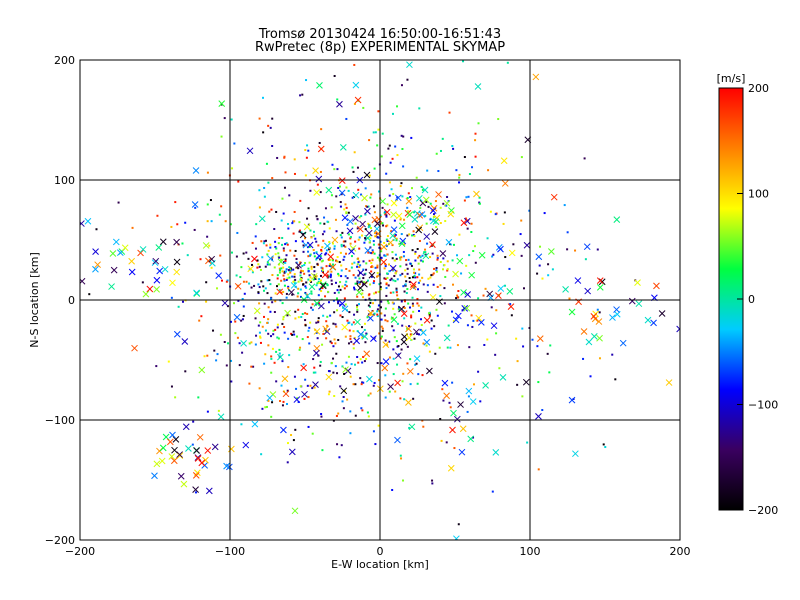 The height and width of the screenshot is (600, 800). What do you see at coordinates (680, 551) in the screenshot?
I see `x-tick-label: 200` at bounding box center [680, 551].